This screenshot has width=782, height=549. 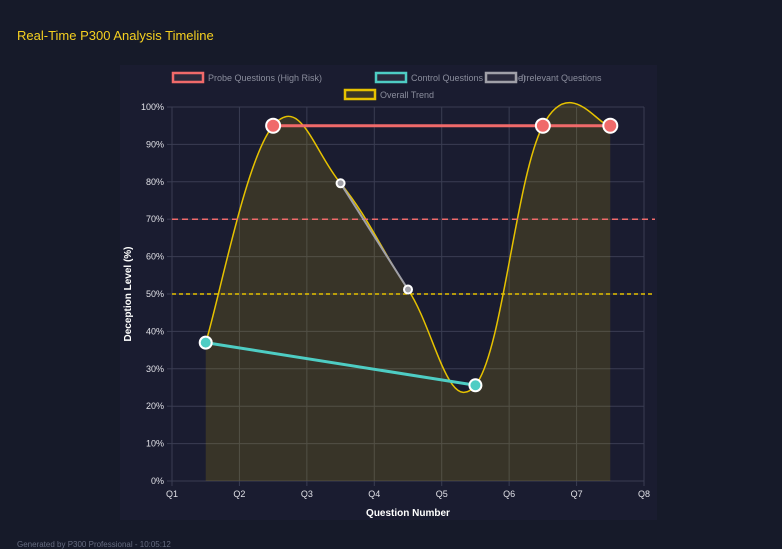 I want to click on x-tick-label: Q1, so click(x=172, y=494).